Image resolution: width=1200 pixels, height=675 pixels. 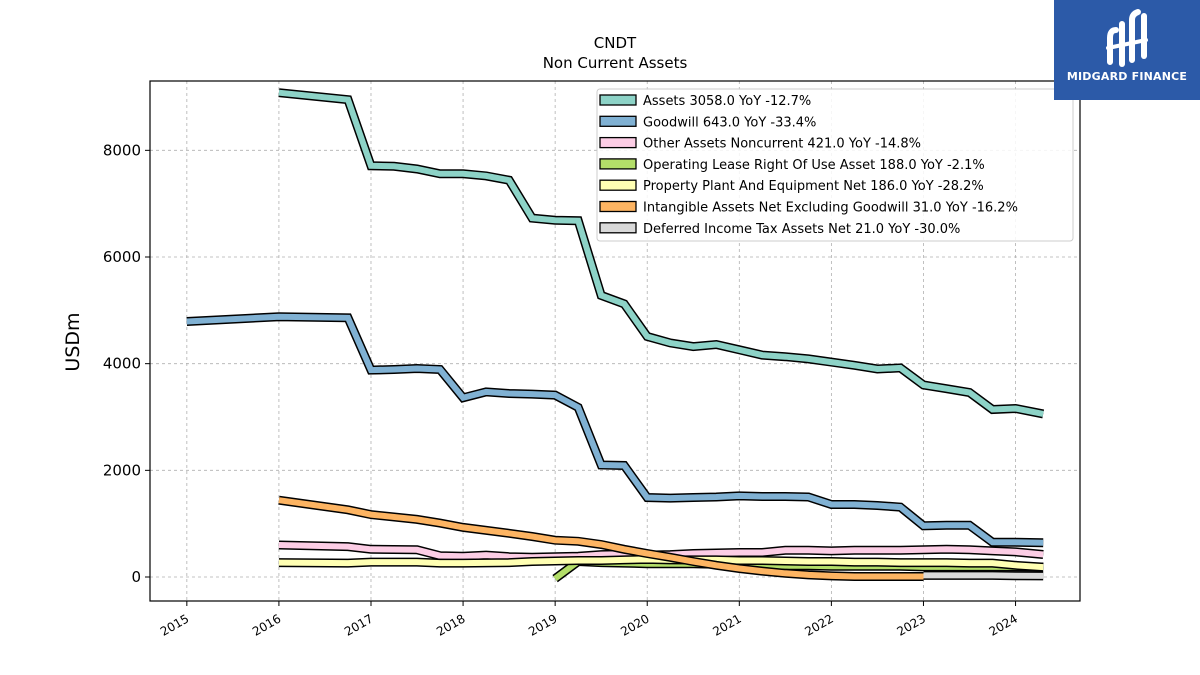 I want to click on x-tick-label: 2020, so click(x=634, y=624).